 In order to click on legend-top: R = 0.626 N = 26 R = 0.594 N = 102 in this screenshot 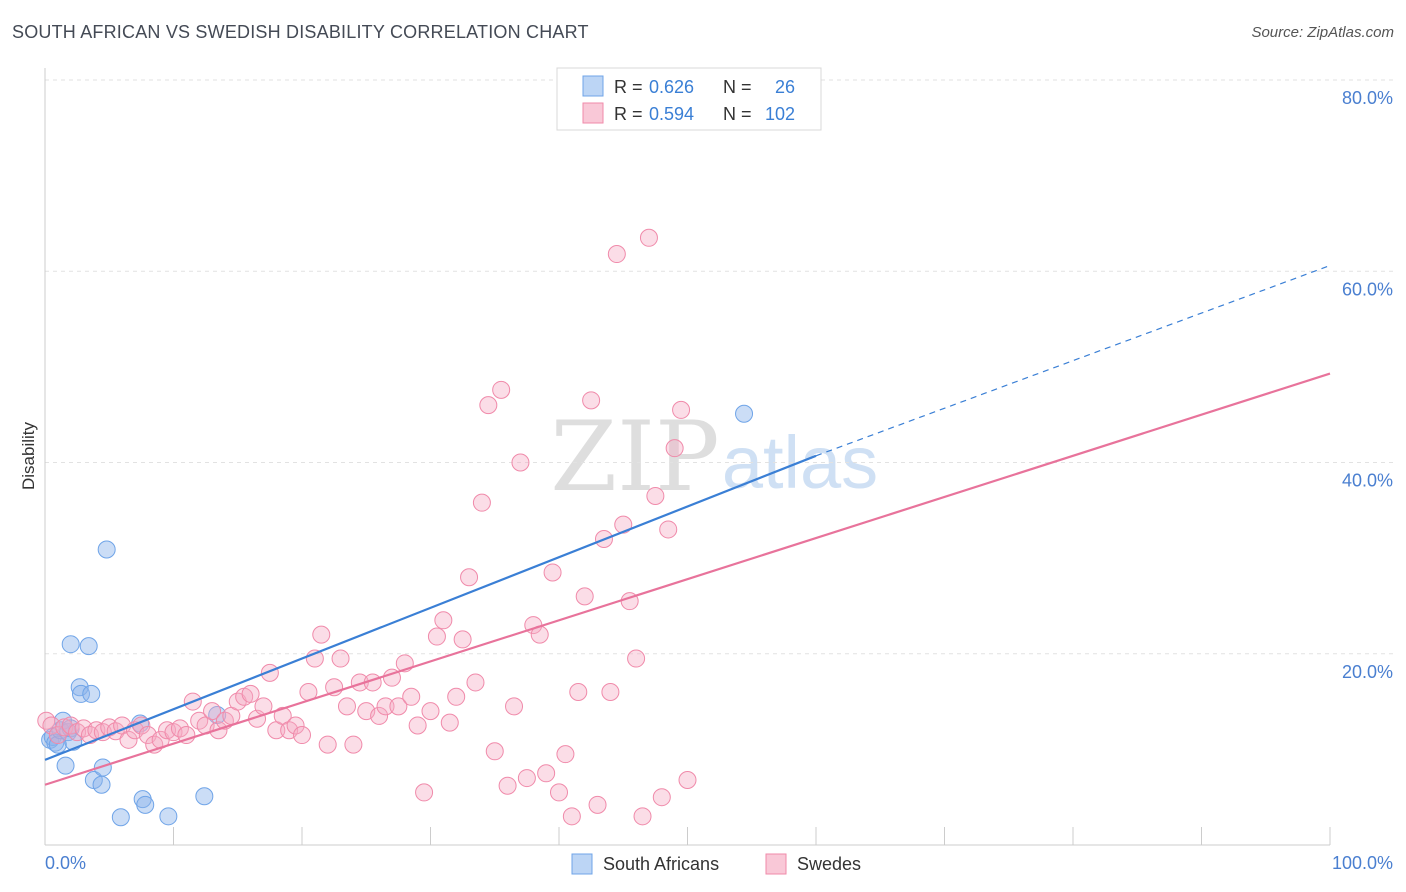, I will do `click(689, 99)`.